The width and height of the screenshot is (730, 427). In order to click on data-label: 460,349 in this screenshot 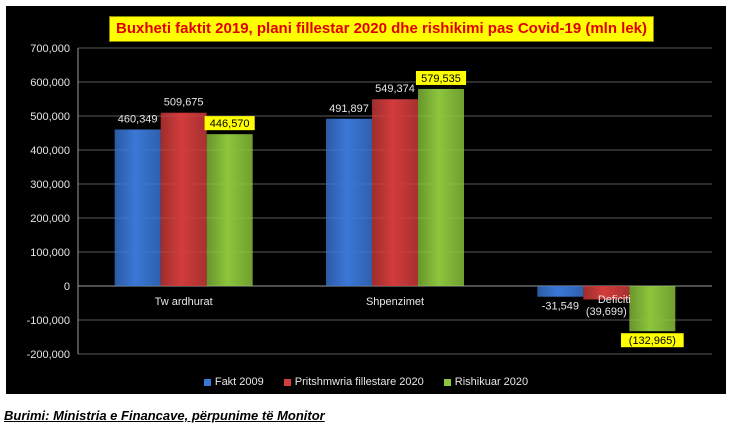, I will do `click(138, 119)`.